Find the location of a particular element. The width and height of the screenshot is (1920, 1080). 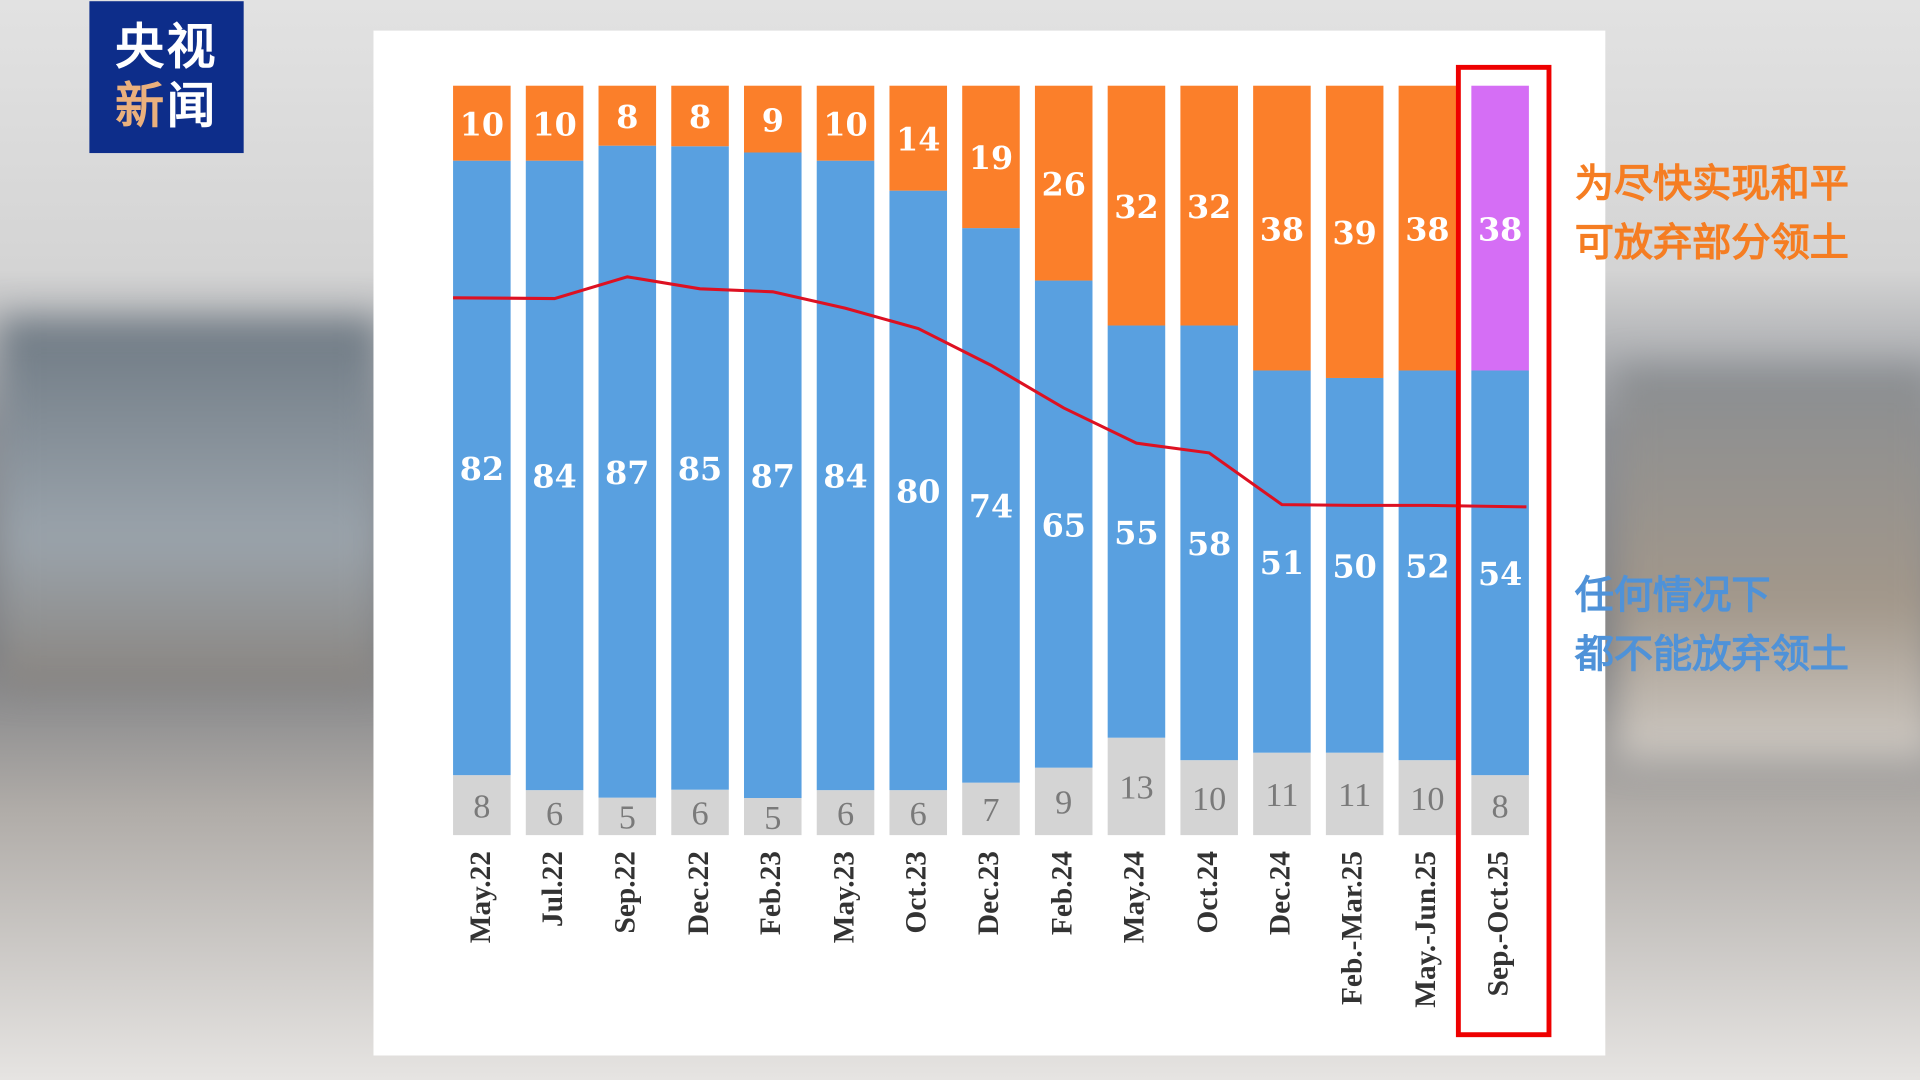

data-label: 13 is located at coordinates (1136, 788).